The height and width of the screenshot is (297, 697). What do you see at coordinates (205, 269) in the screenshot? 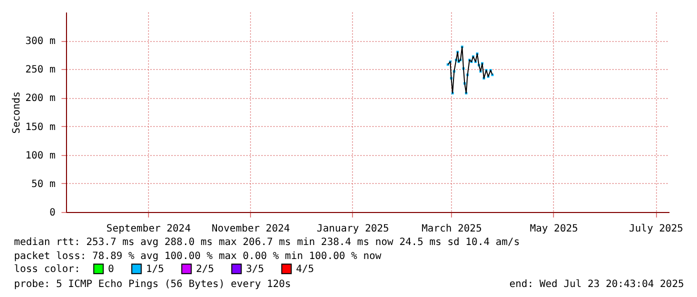
I see `legend-label: 2/5` at bounding box center [205, 269].